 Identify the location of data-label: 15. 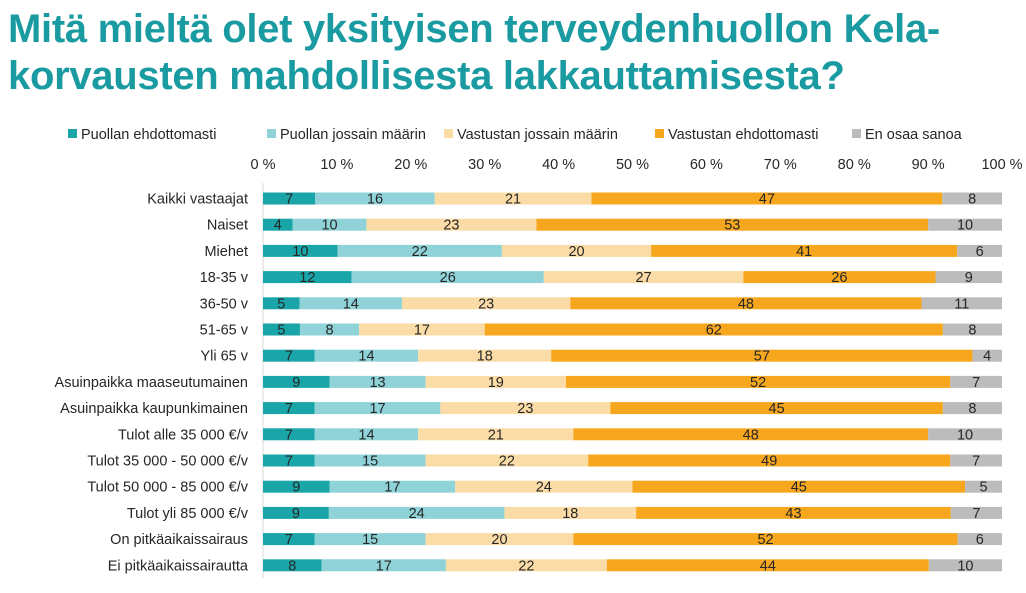
(370, 540).